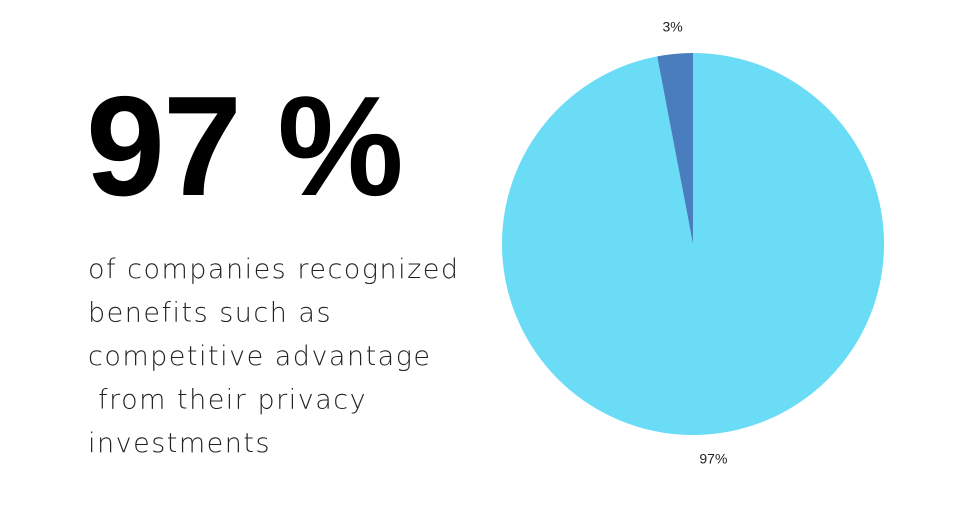 This screenshot has width=979, height=514. I want to click on value-label: 97%, so click(713, 459).